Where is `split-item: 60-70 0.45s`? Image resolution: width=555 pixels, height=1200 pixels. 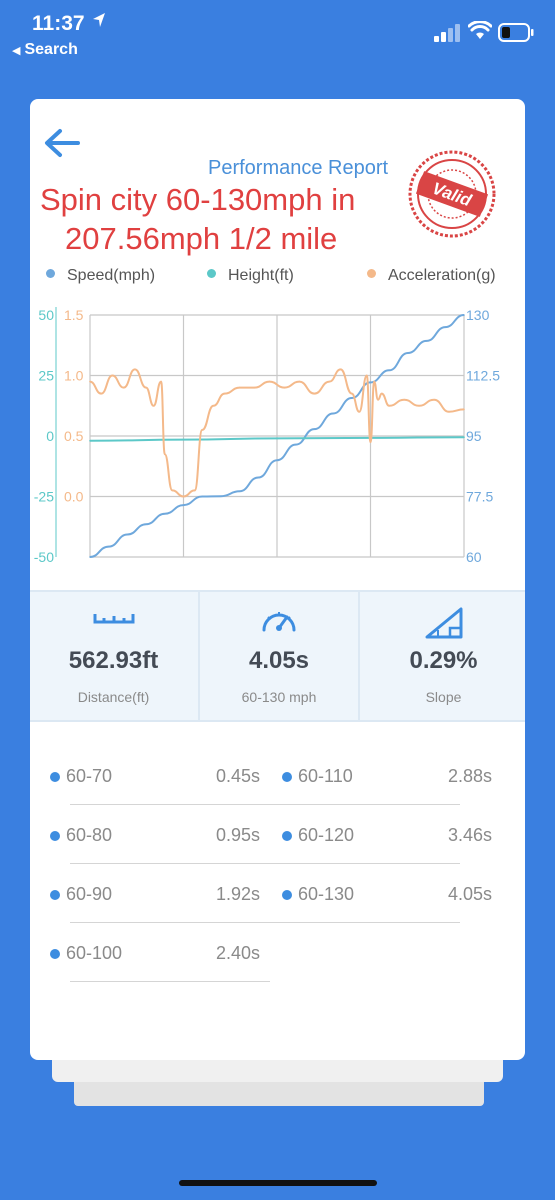 split-item: 60-70 0.45s is located at coordinates (150, 780).